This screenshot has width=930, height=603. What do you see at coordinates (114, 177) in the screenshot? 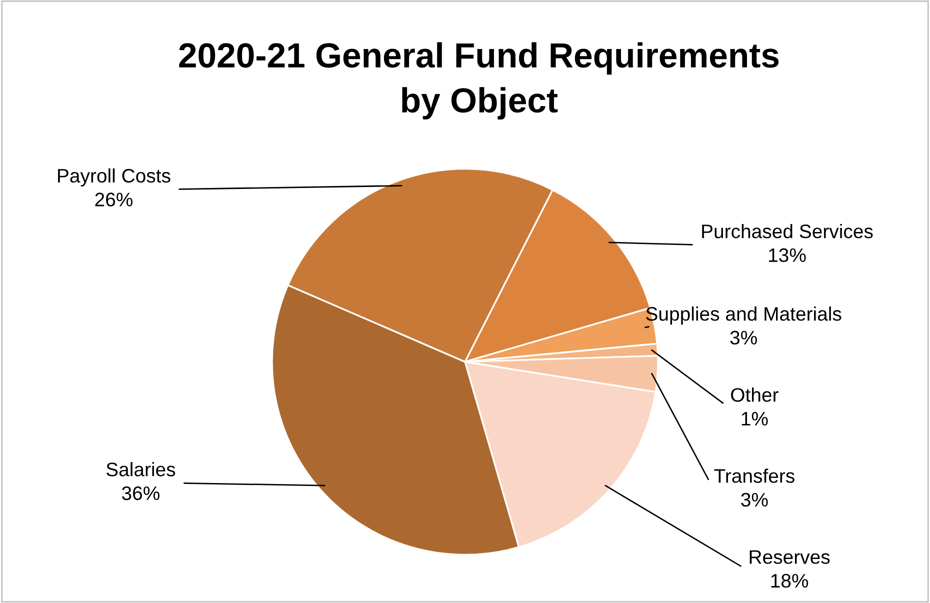
I see `slice-label: Payroll Costs` at bounding box center [114, 177].